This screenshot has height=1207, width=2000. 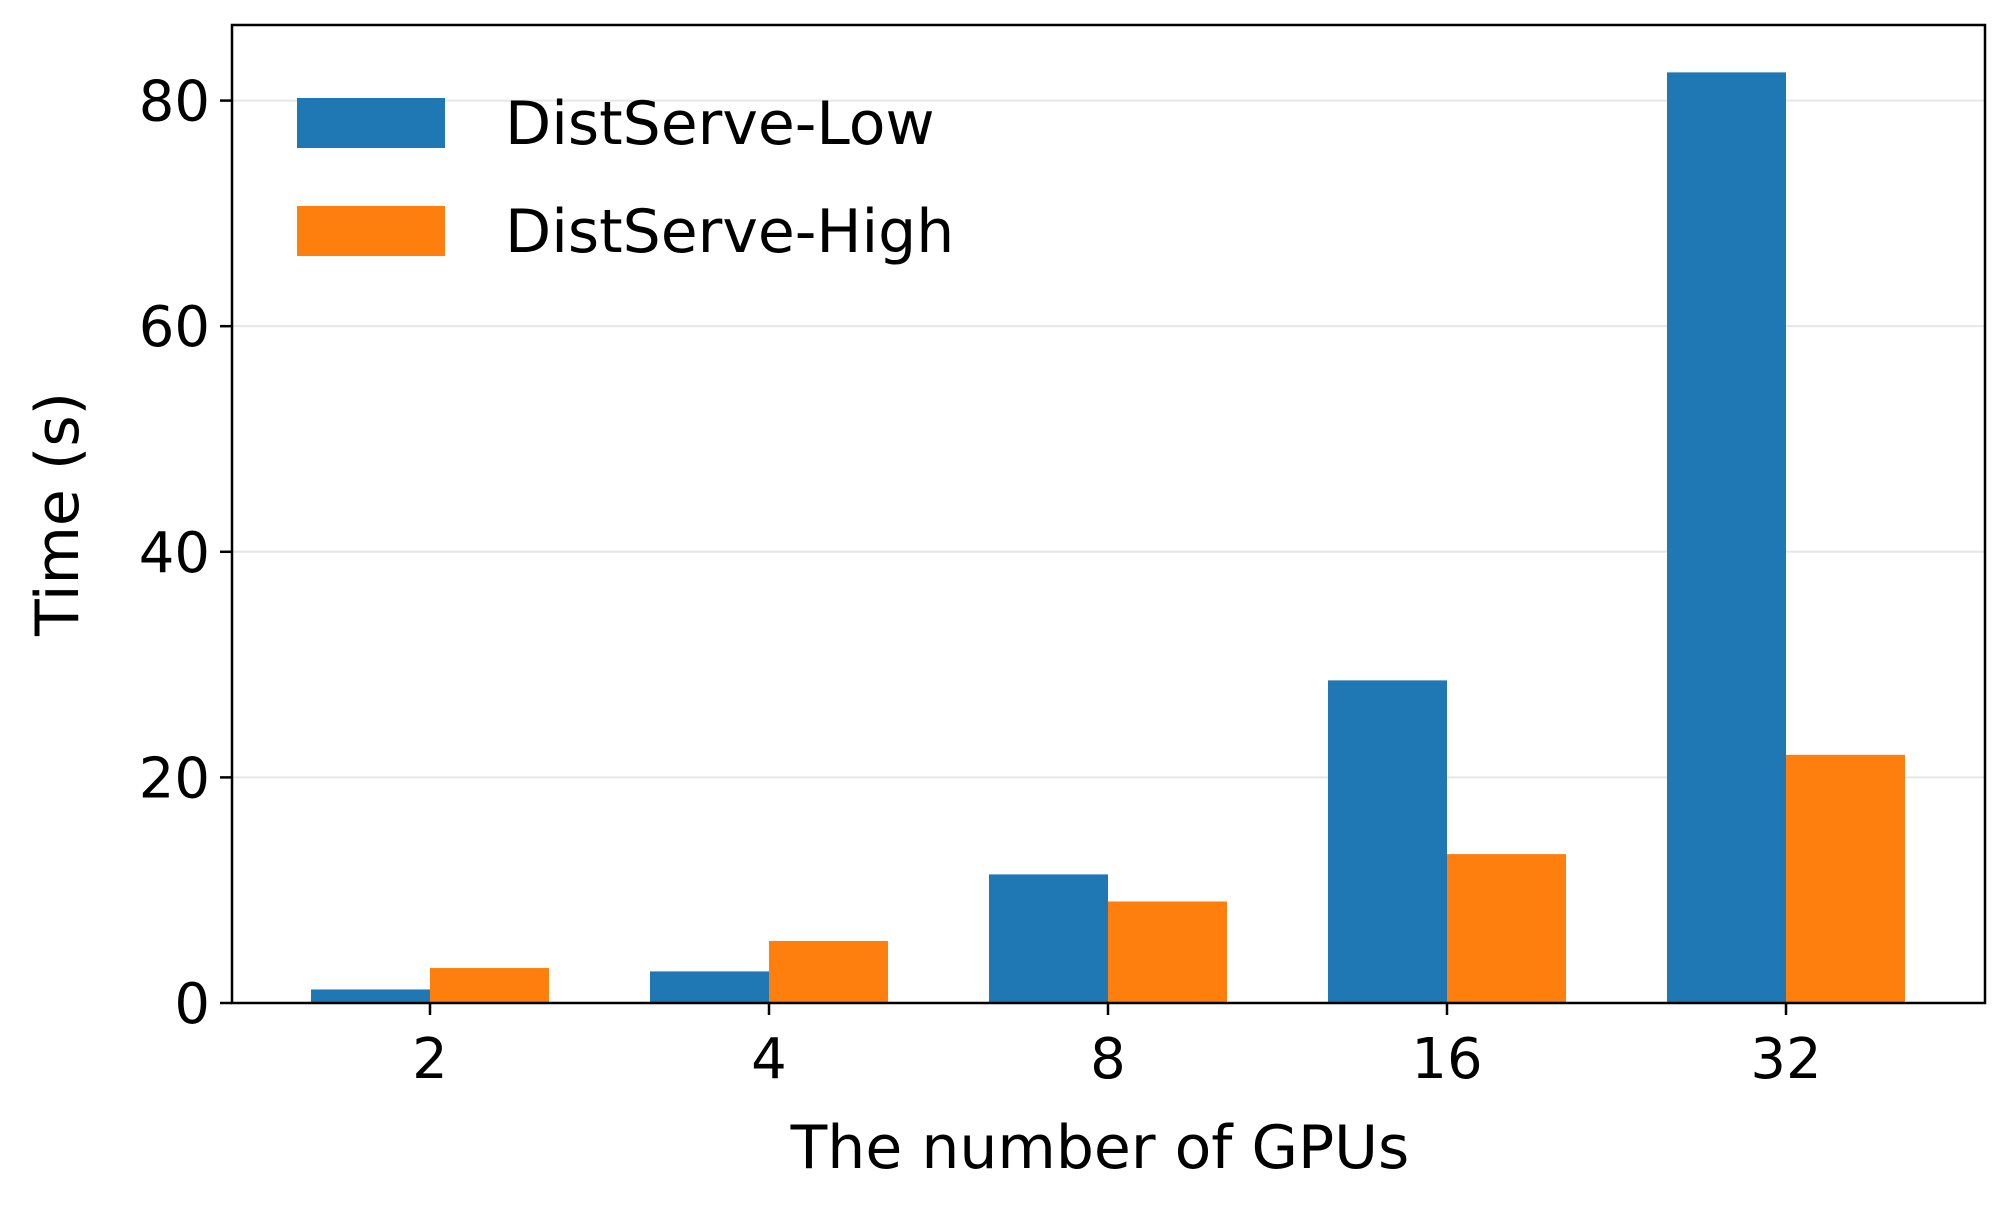 I want to click on y-tick-label: 80, so click(x=174, y=102).